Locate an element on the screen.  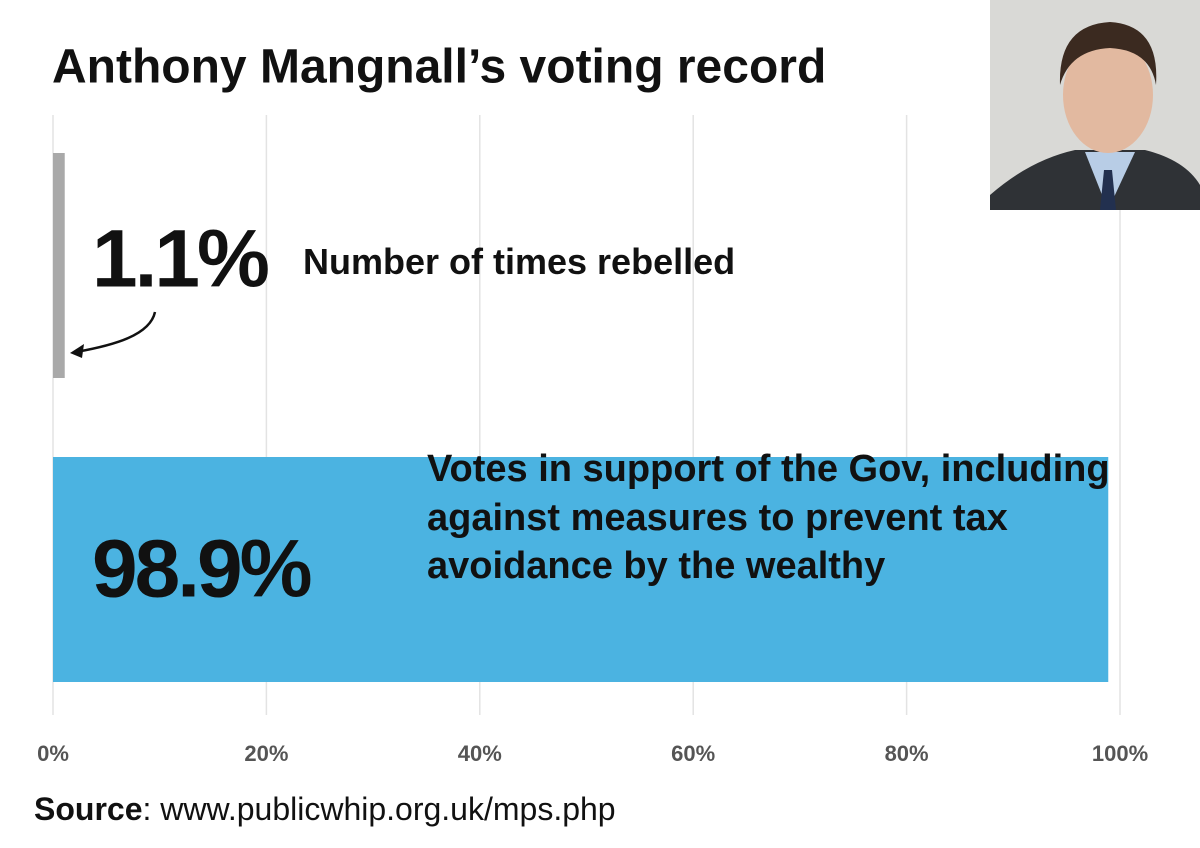
source: Source: www.publicwhip.org.uk/mps.php is located at coordinates (325, 809).